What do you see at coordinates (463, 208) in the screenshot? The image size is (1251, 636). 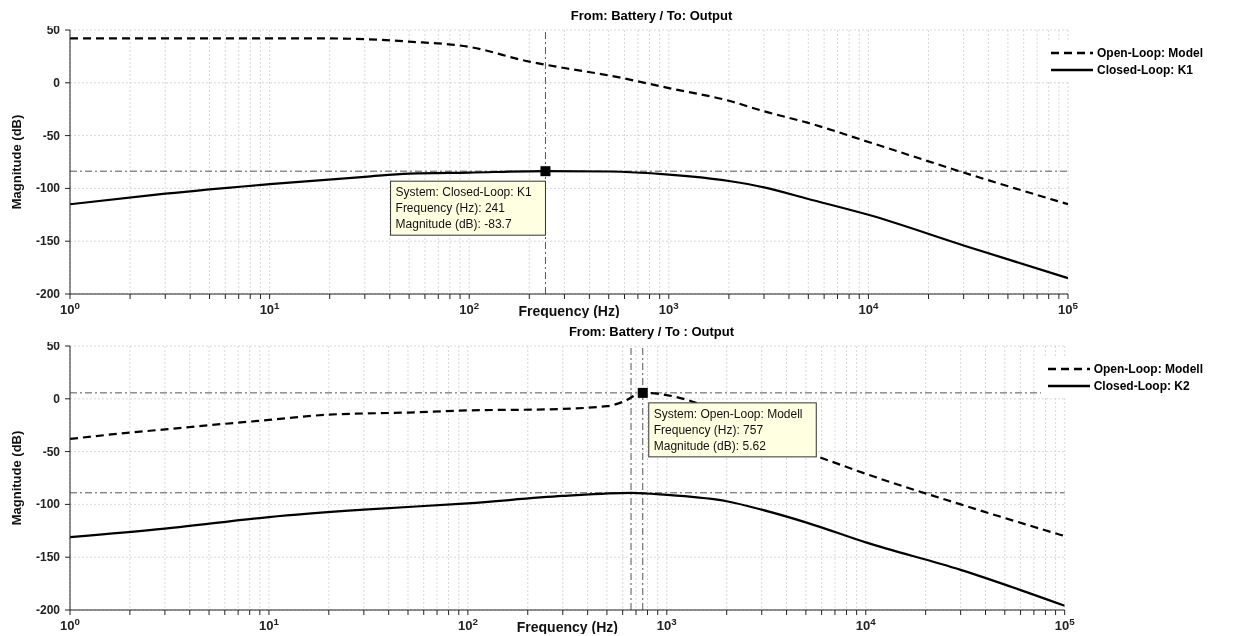 I see `annotation: System: Closed-Loop: K1 Frequency (Hz): 241 Magnitude (dB): -83.7` at bounding box center [463, 208].